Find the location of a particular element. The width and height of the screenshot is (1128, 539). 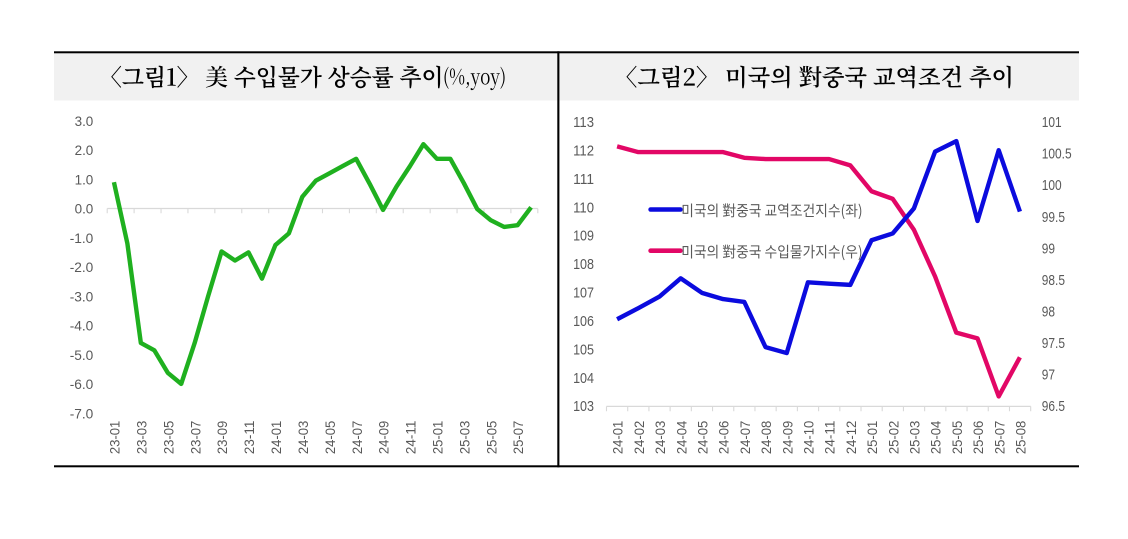

svg-text: 98.5 is located at coordinates (1053, 281).